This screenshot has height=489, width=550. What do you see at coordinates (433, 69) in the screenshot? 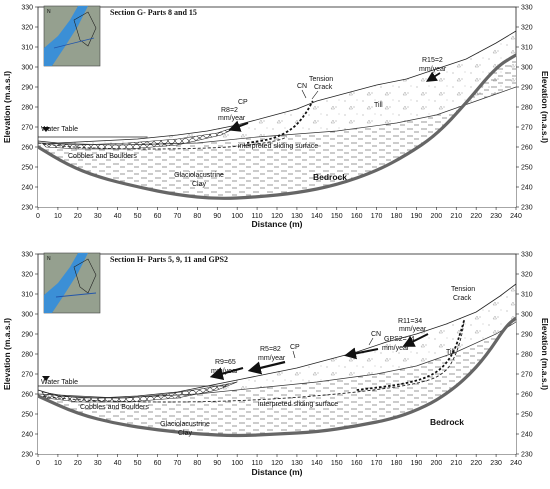
I see `r15-unit-label: mm/year` at bounding box center [433, 69].